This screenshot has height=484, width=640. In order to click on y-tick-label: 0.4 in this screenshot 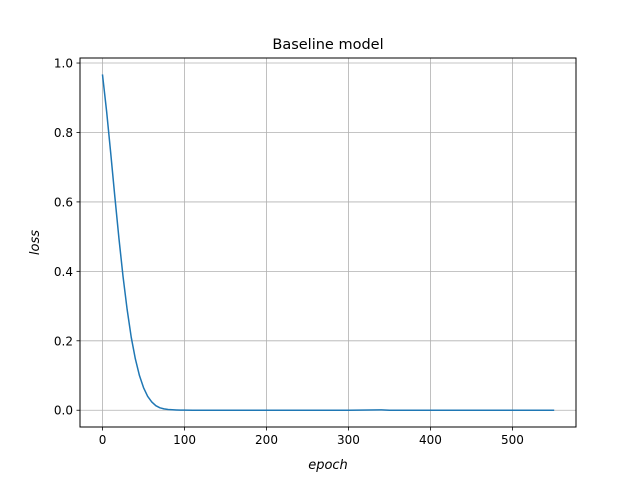, I will do `click(63, 272)`.